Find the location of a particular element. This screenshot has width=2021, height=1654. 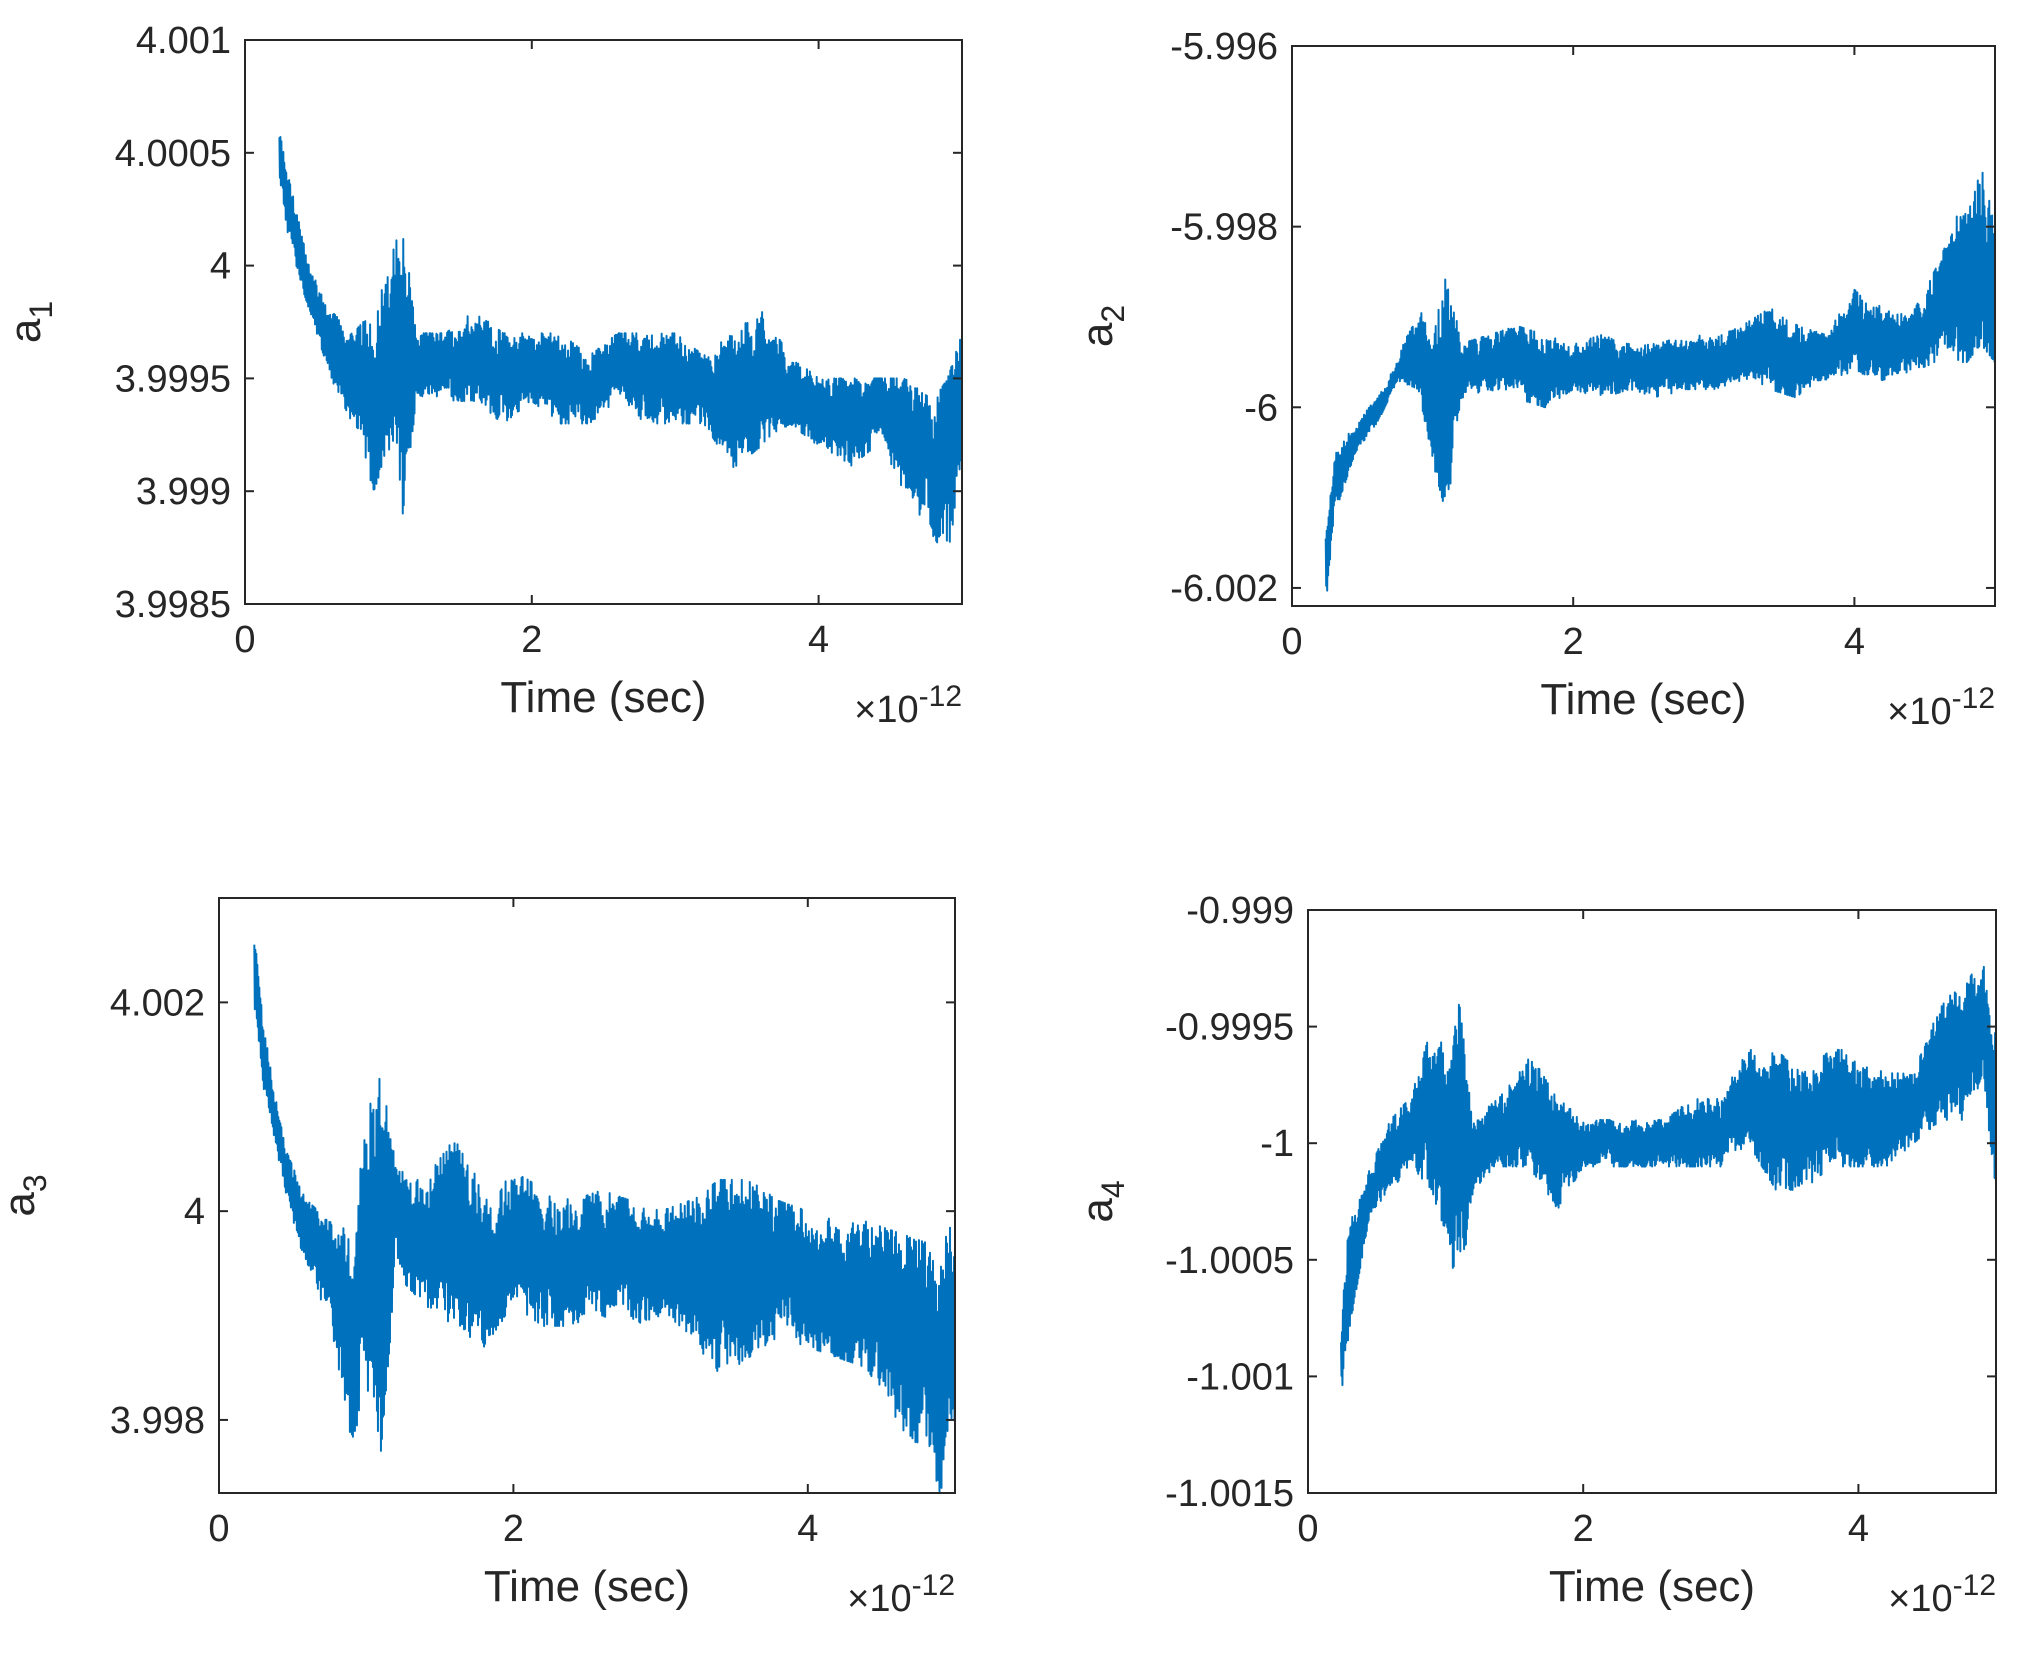

y-tick-label: 3.9985 is located at coordinates (173, 605).